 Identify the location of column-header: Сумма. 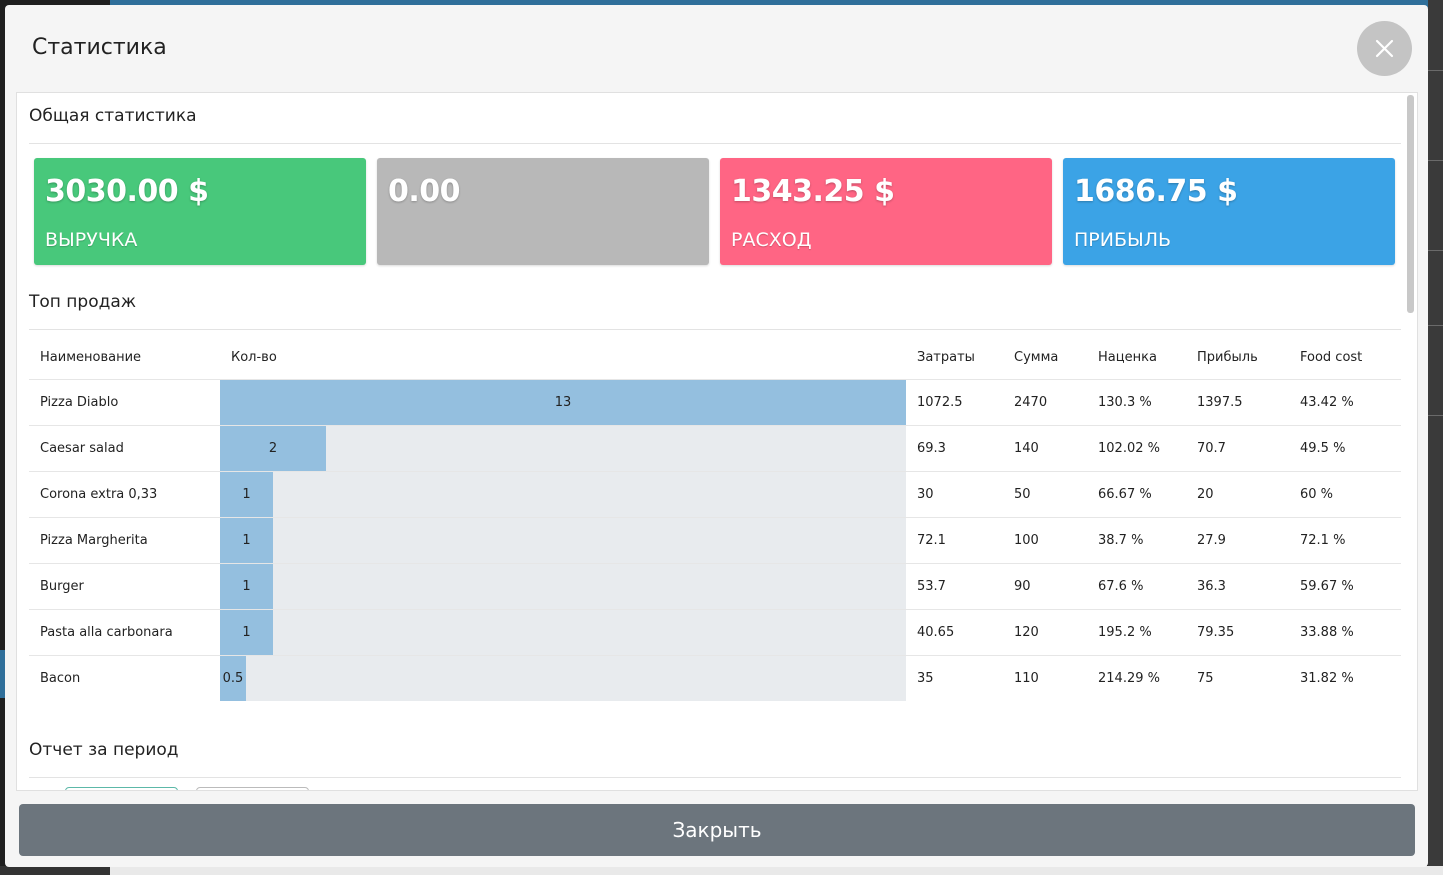
(1045, 358).